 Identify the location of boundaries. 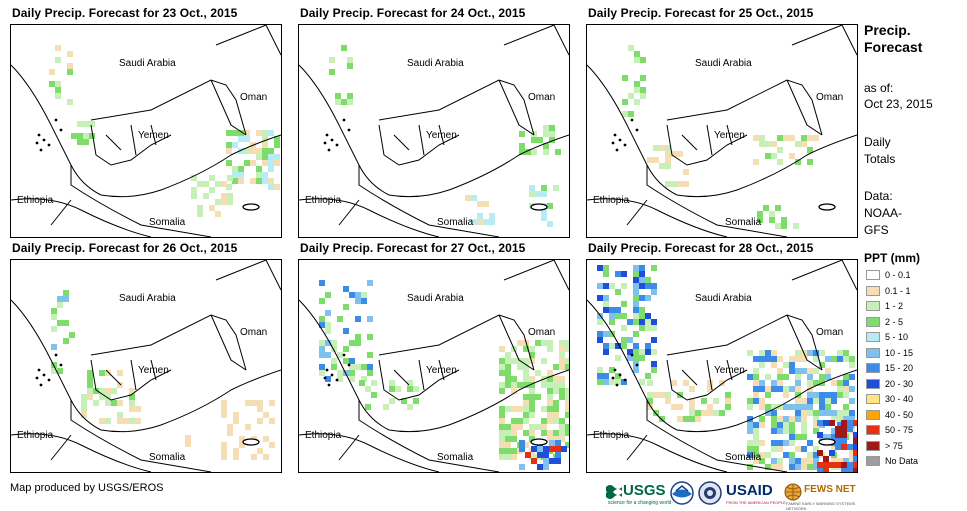
(146, 131).